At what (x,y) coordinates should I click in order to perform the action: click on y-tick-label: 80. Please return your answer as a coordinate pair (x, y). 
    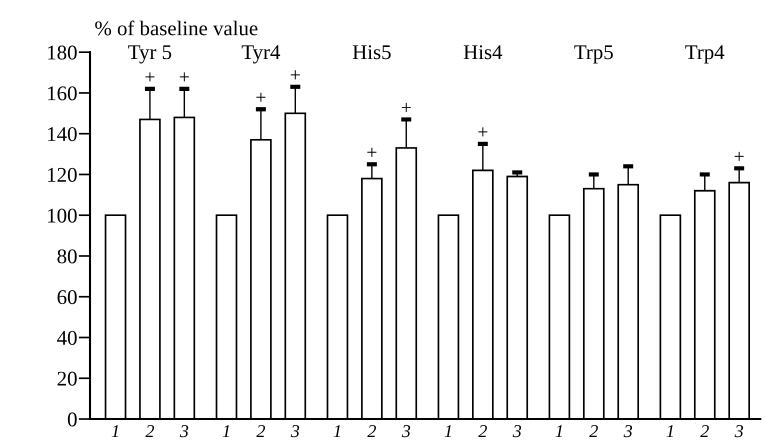
    Looking at the image, I should click on (67, 256).